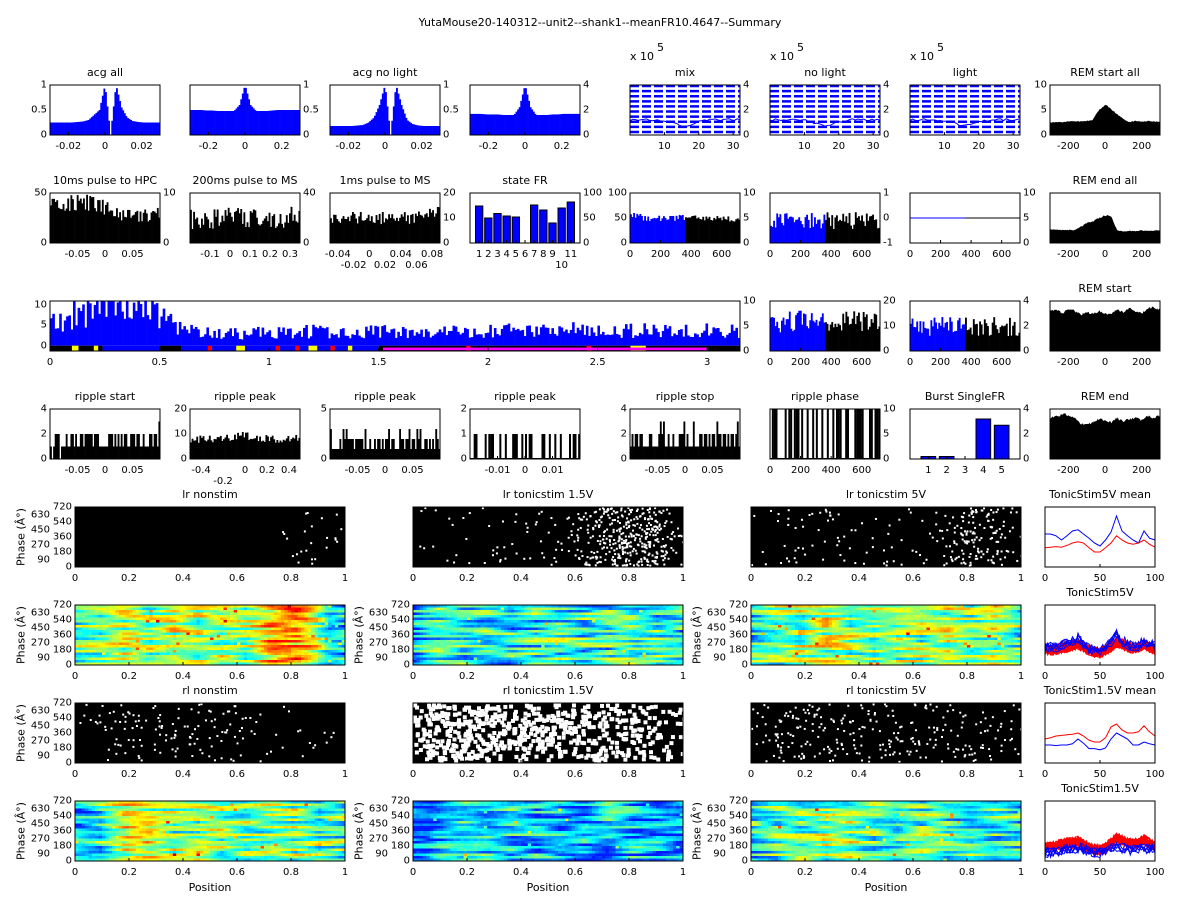  I want to click on state-segment, so click(96, 348).